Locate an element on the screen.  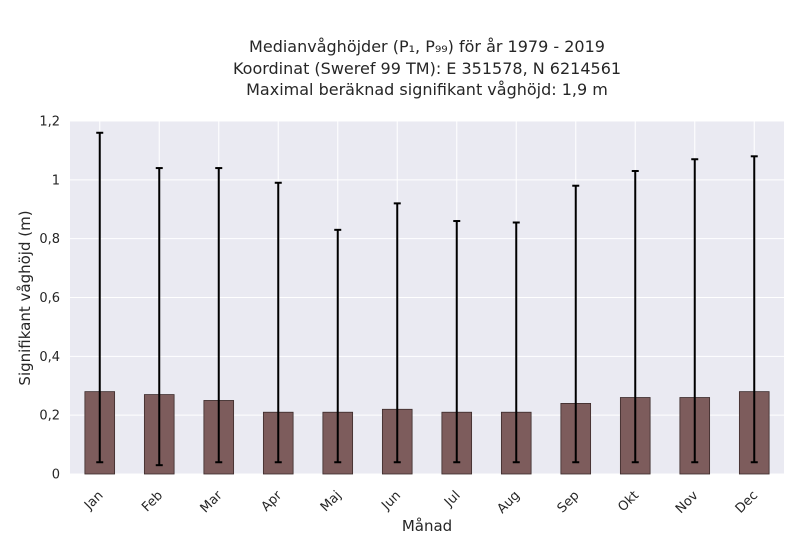
error-bar-aug is located at coordinates (516, 342).